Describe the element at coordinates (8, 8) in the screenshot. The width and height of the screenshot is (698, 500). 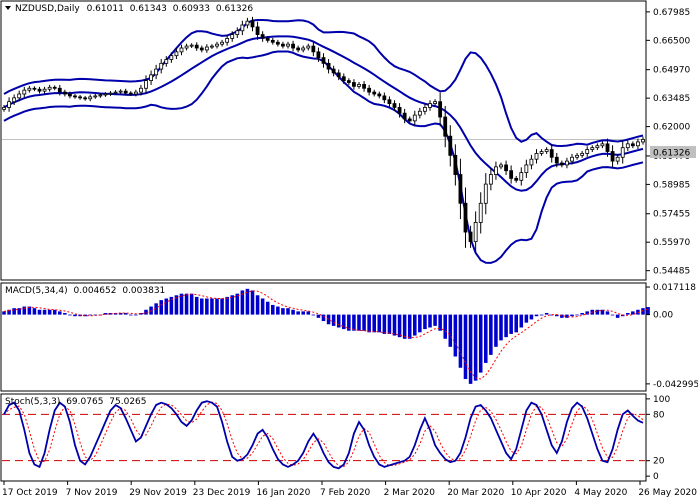
I see `title-arrow-icon` at that location.